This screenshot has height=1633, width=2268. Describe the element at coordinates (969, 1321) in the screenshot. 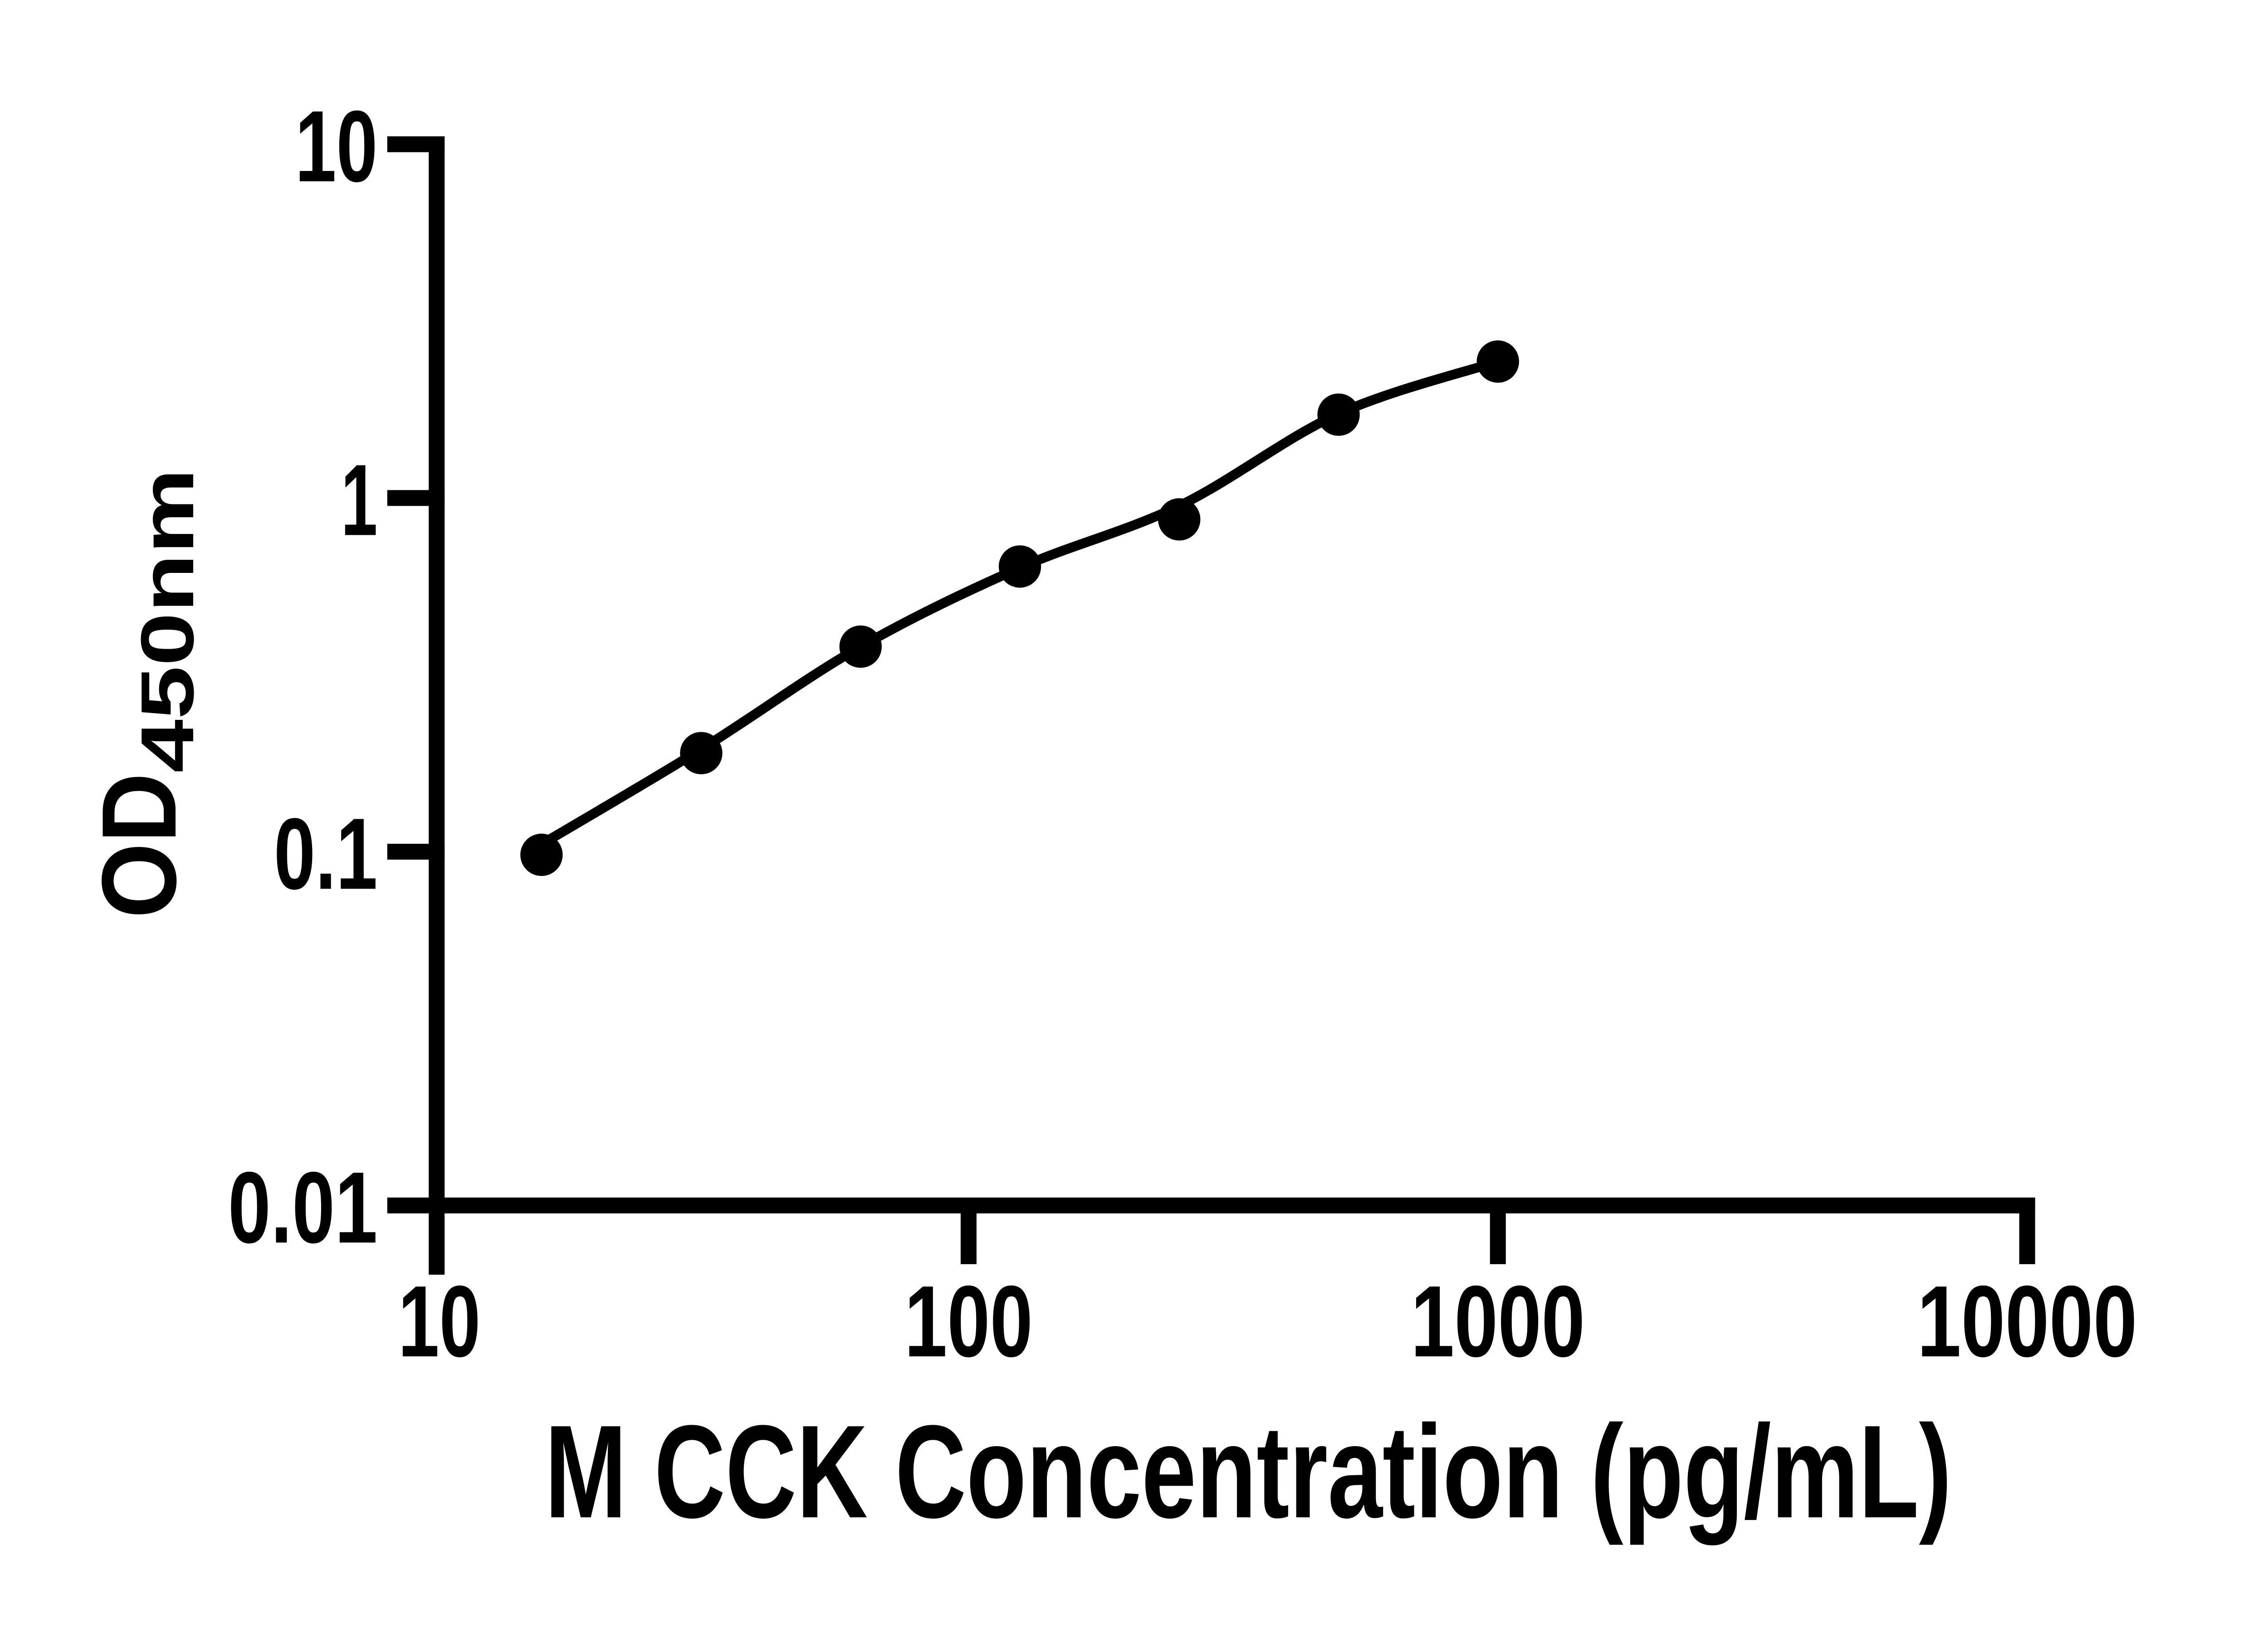

I see `x-tick-label: 100` at that location.